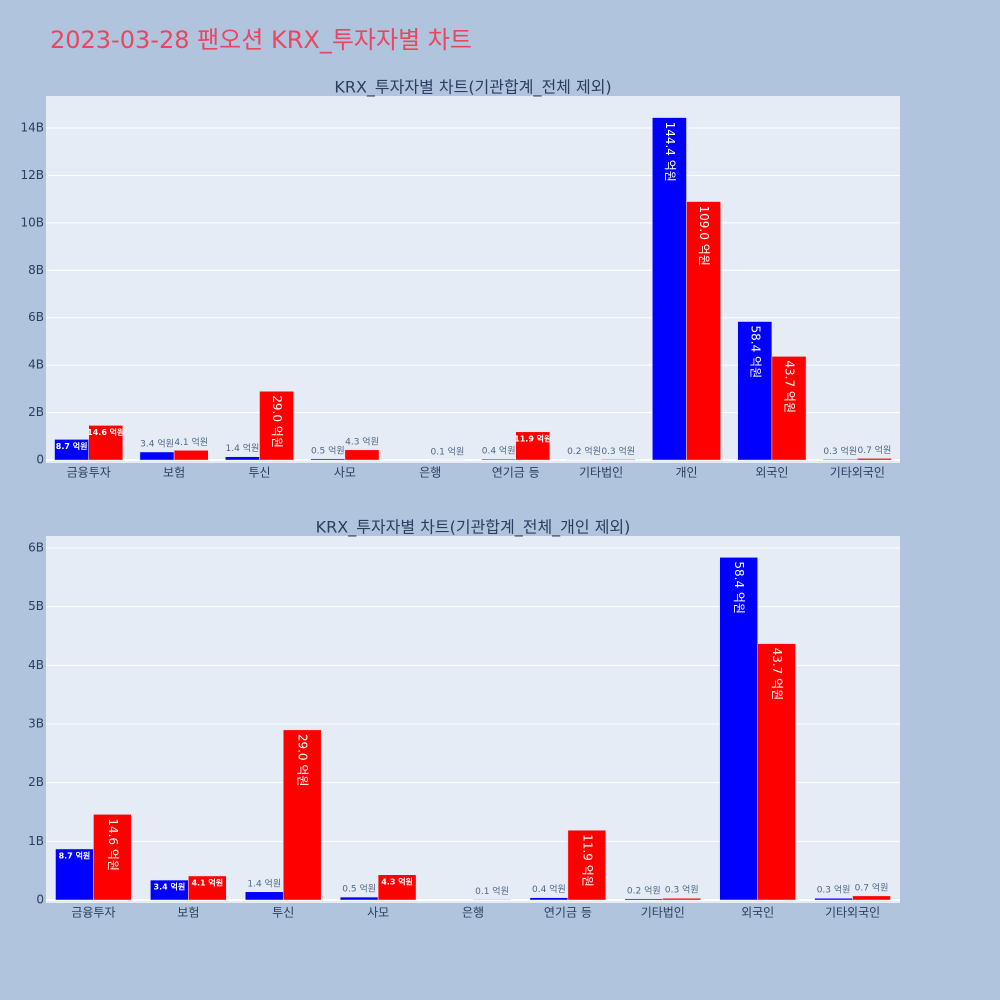 The height and width of the screenshot is (1000, 1000). What do you see at coordinates (32, 128) in the screenshot?
I see `y-tick-label: 14B` at bounding box center [32, 128].